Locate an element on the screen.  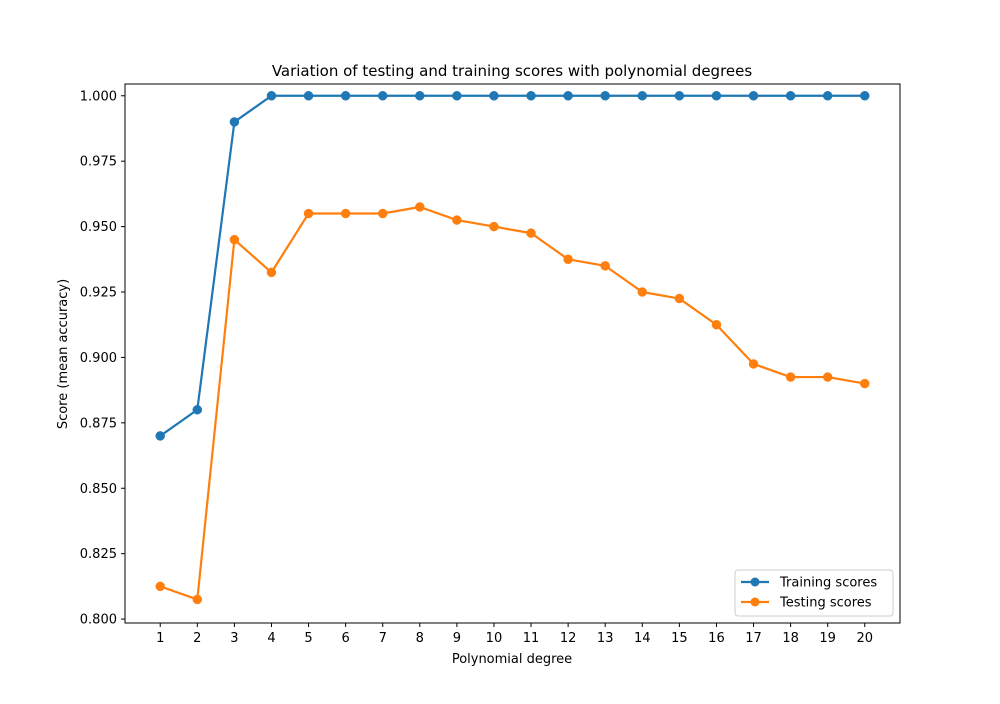
y-tick-label: 0.825 is located at coordinates (98, 554).